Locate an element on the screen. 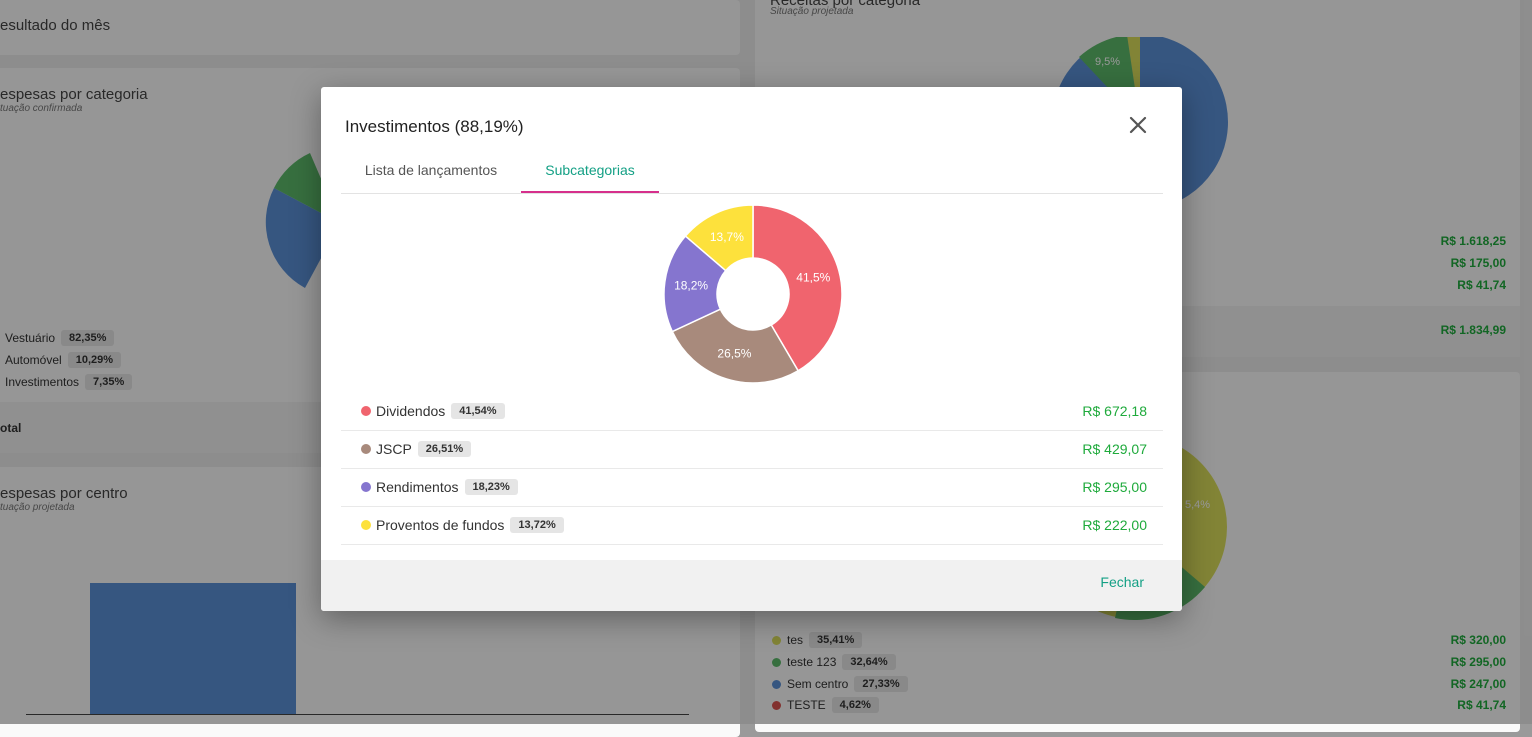  despesas-legend-item: Investimentos 7,35% is located at coordinates (66, 382).